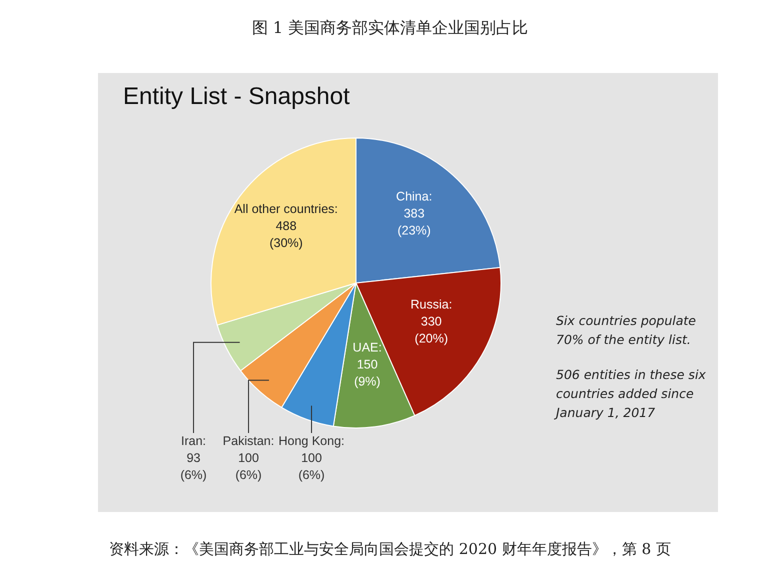 Image resolution: width=780 pixels, height=578 pixels. I want to click on slice-label: Pakistan, so click(246, 441).